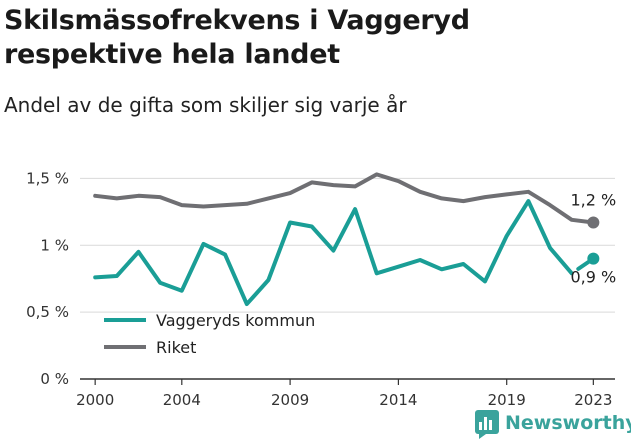  Describe the element at coordinates (593, 258) in the screenshot. I see `end-point-kommun` at that location.